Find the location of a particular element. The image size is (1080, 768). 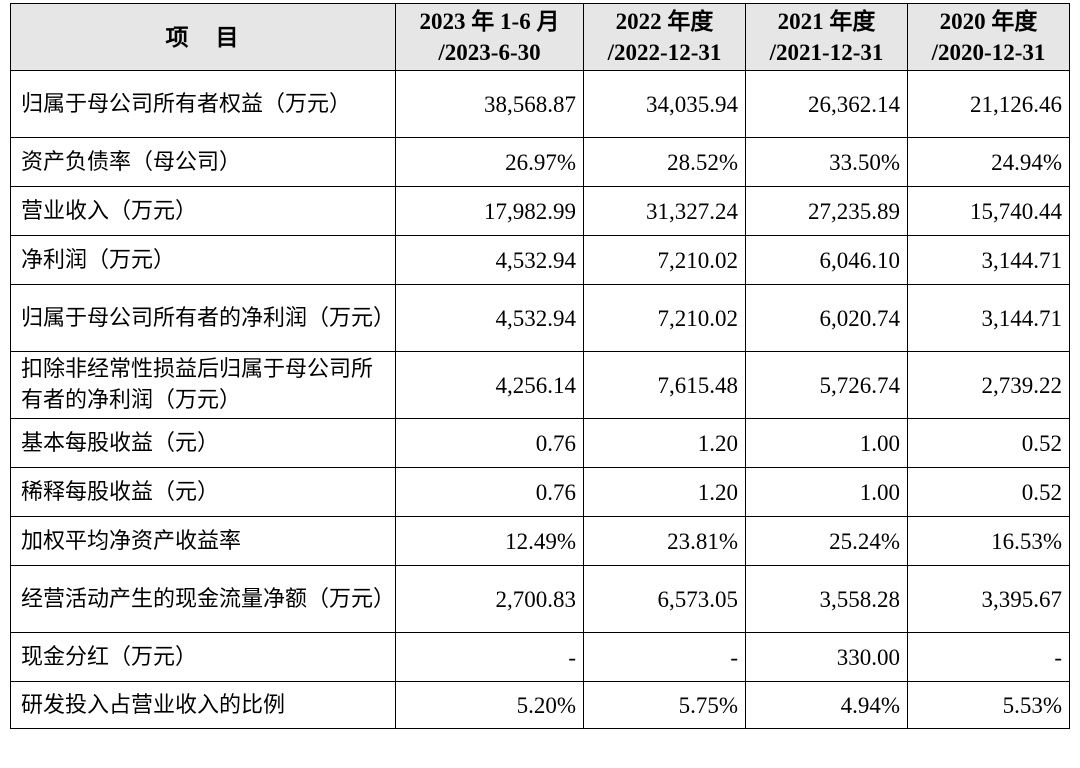

table-row: 资产负债率（母公司） 26.97% 28.52% 33.50% 24.94% is located at coordinates (540, 162).